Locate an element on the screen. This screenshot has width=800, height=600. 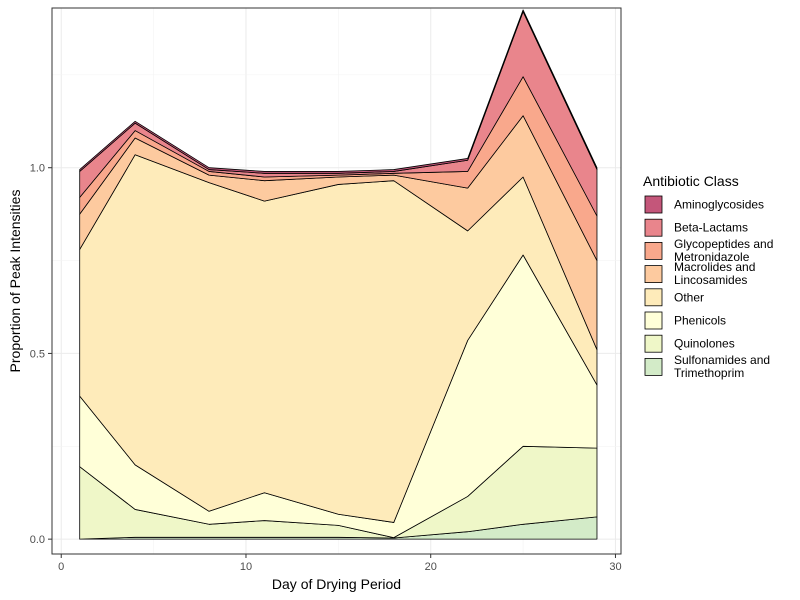
legend-label: Macrolides and is located at coordinates (714, 267).